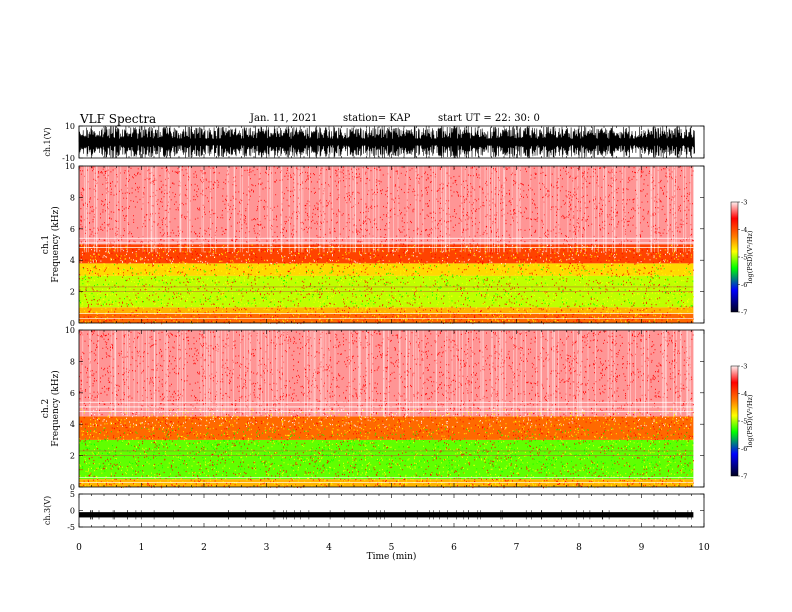 The image size is (792, 612). I want to click on y-tick-label: 5, so click(72, 494).